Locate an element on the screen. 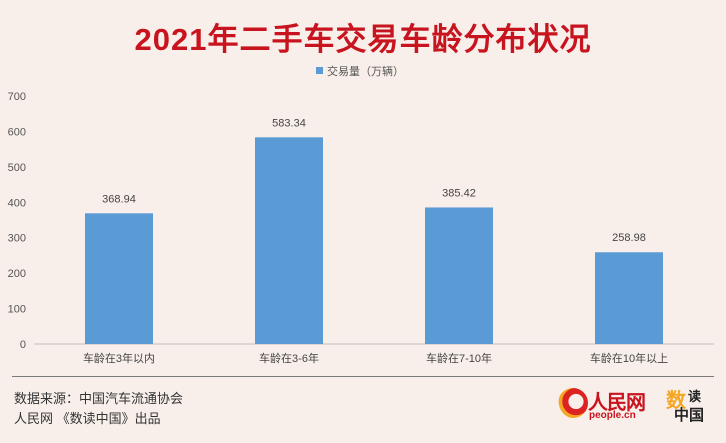 This screenshot has height=443, width=726. y-tick-label: 100 is located at coordinates (17, 310).